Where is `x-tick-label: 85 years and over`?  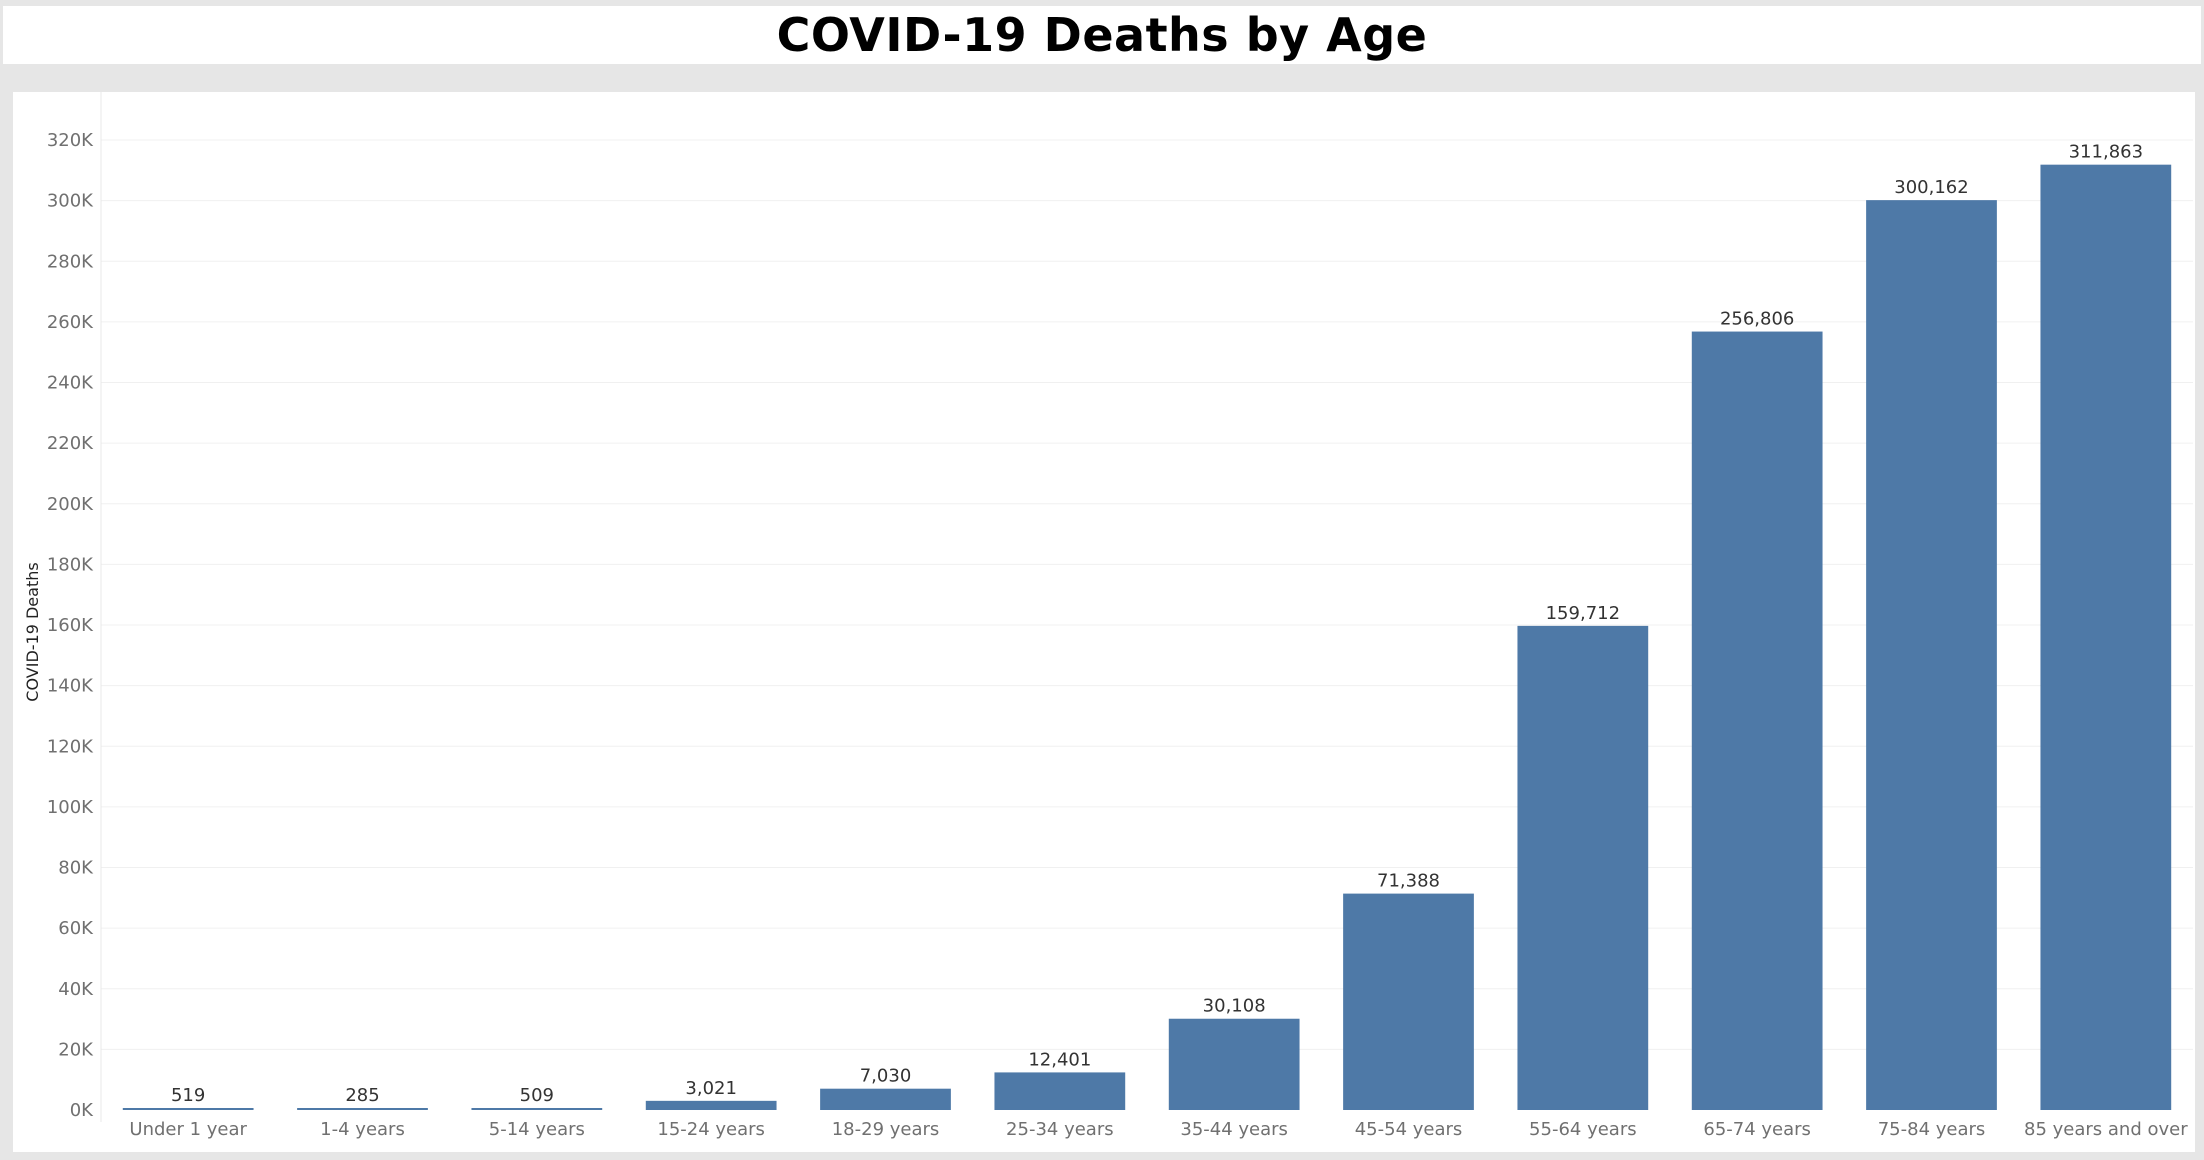
x-tick-label: 85 years and over is located at coordinates (2106, 1129).